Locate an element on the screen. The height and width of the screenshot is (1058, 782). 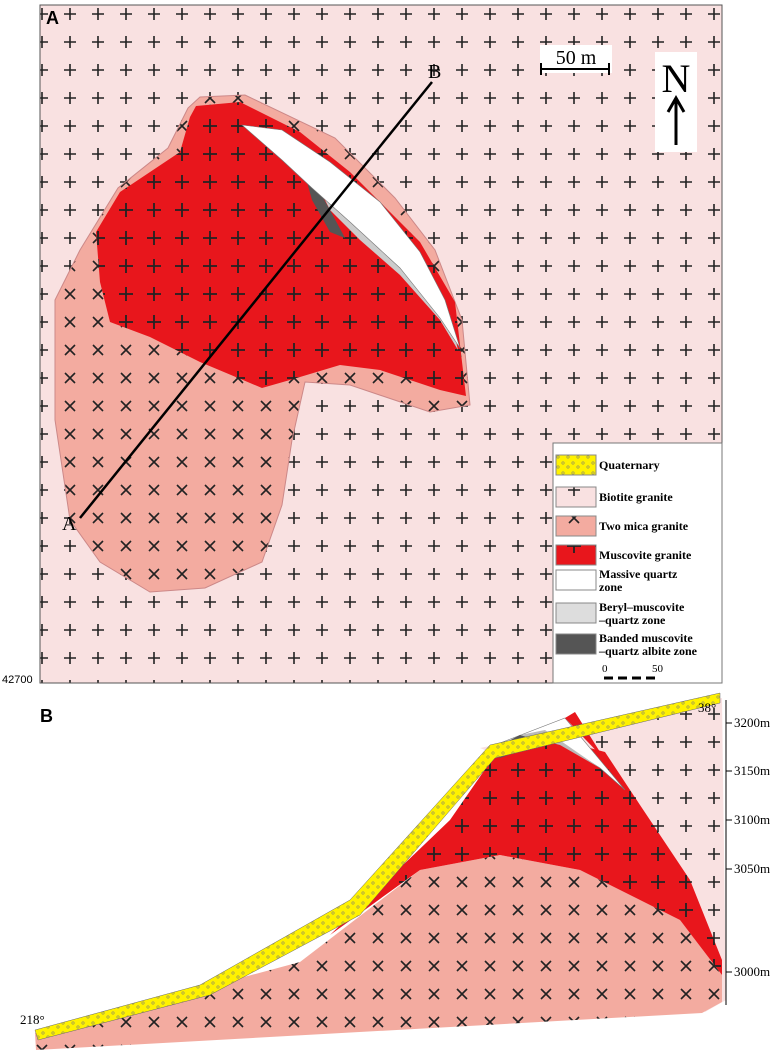
legend-label: Banded muscovite is located at coordinates (646, 638).